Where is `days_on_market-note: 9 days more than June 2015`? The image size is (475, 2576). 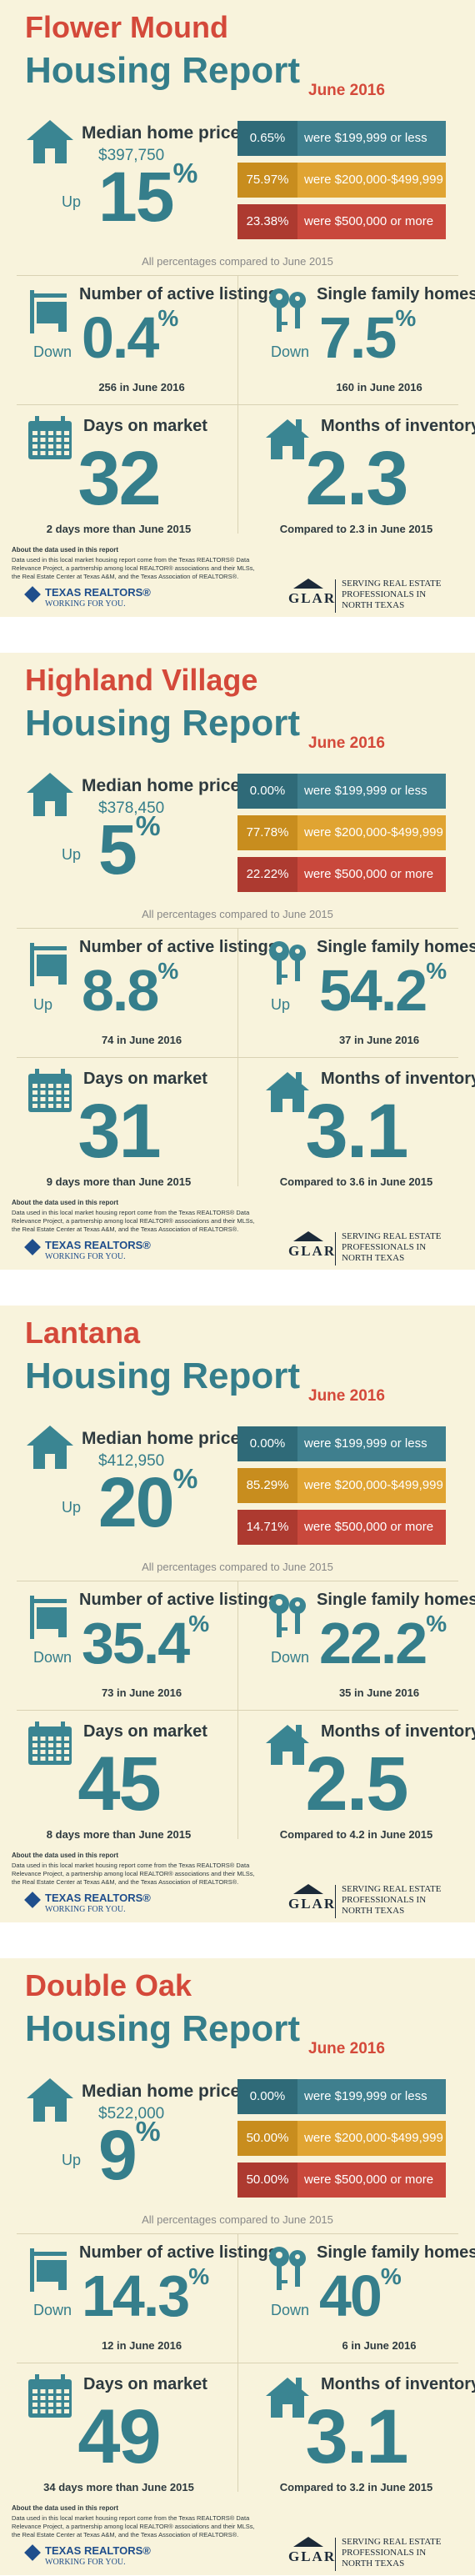 days_on_market-note: 9 days more than June 2015 is located at coordinates (119, 1181).